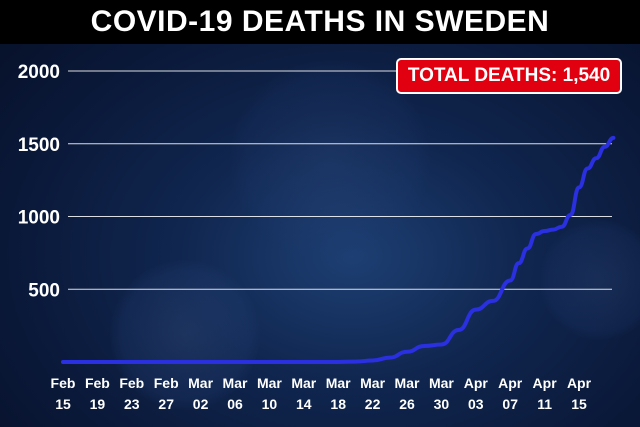 The image size is (640, 427). What do you see at coordinates (304, 404) in the screenshot?
I see `x-tick-day: 14` at bounding box center [304, 404].